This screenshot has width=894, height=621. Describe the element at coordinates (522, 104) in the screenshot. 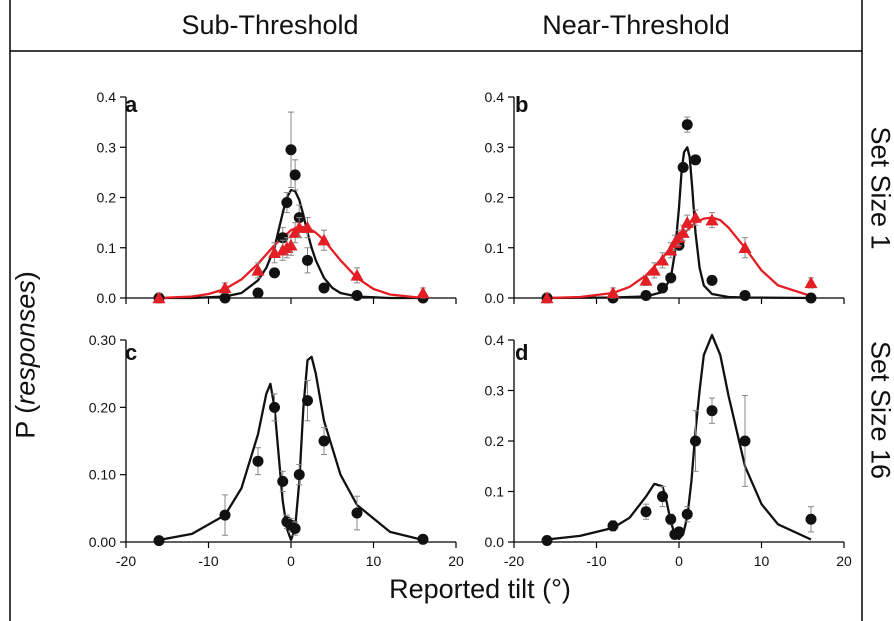

I see `panel-letter-b: b` at that location.